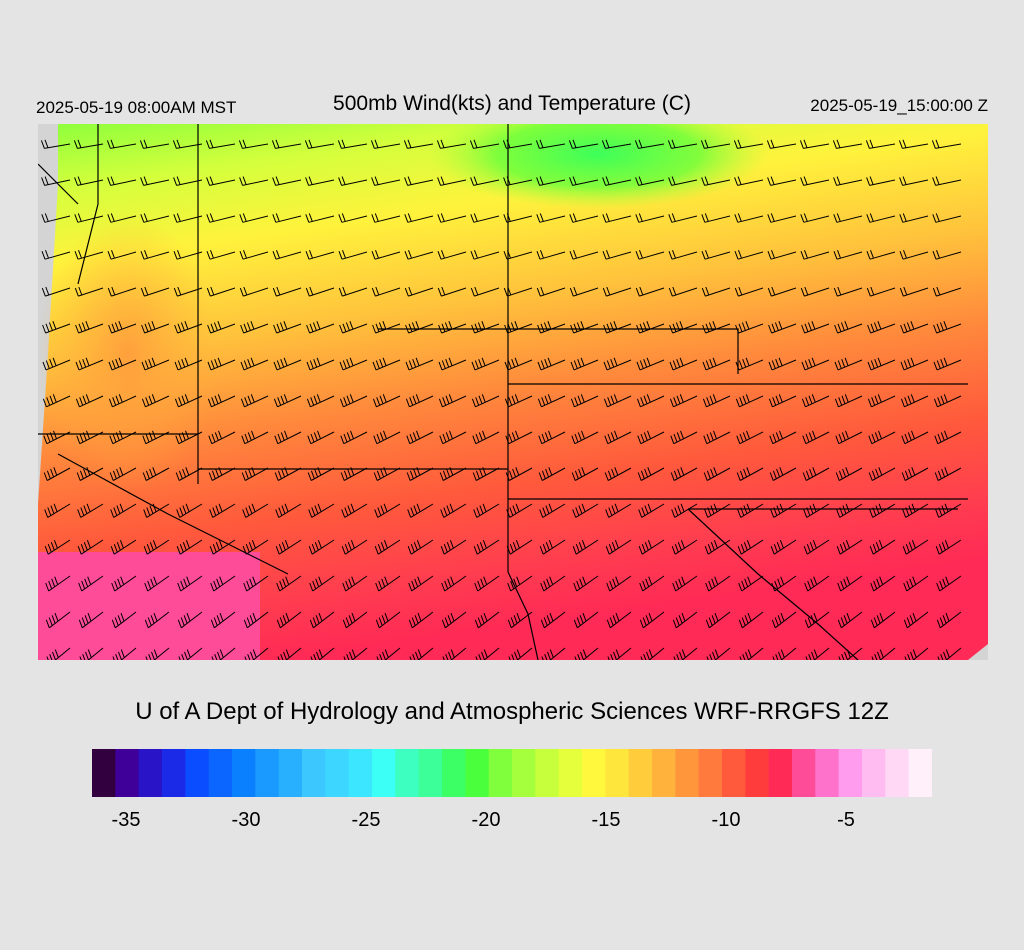 The height and width of the screenshot is (950, 1024). Describe the element at coordinates (598, 166) in the screenshot. I see `cold-core-region` at that location.